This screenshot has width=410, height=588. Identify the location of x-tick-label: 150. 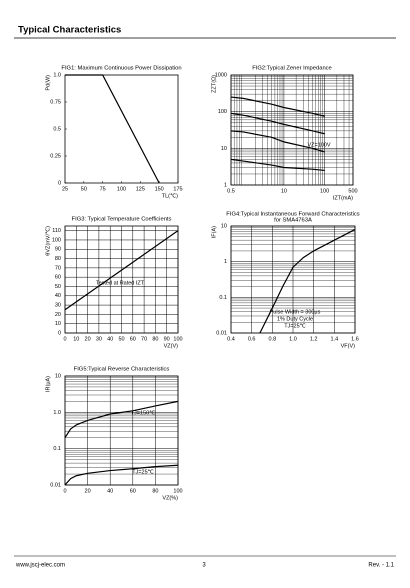
(159, 189).